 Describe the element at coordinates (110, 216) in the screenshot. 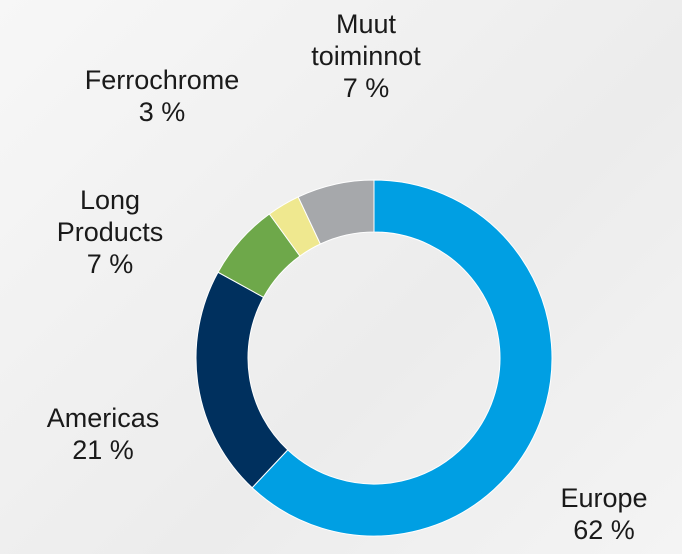

I see `category-label: Long Products` at that location.